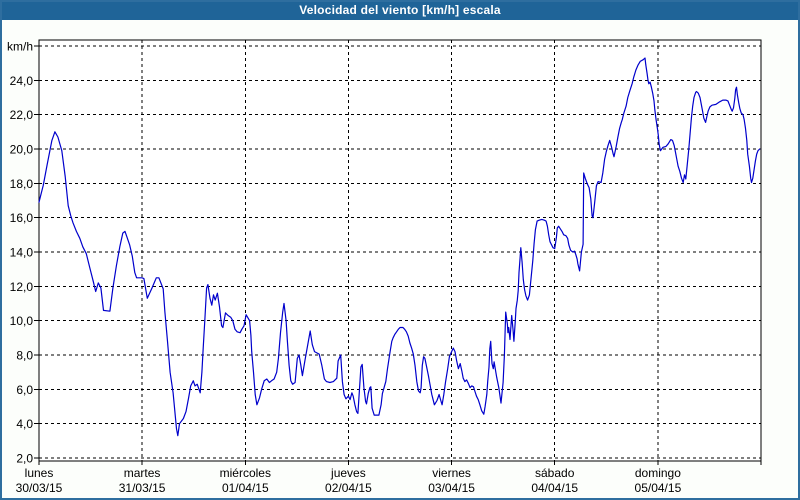 The width and height of the screenshot is (800, 500). What do you see at coordinates (451, 488) in the screenshot?
I see `day-date-label: 03/04/15` at bounding box center [451, 488].